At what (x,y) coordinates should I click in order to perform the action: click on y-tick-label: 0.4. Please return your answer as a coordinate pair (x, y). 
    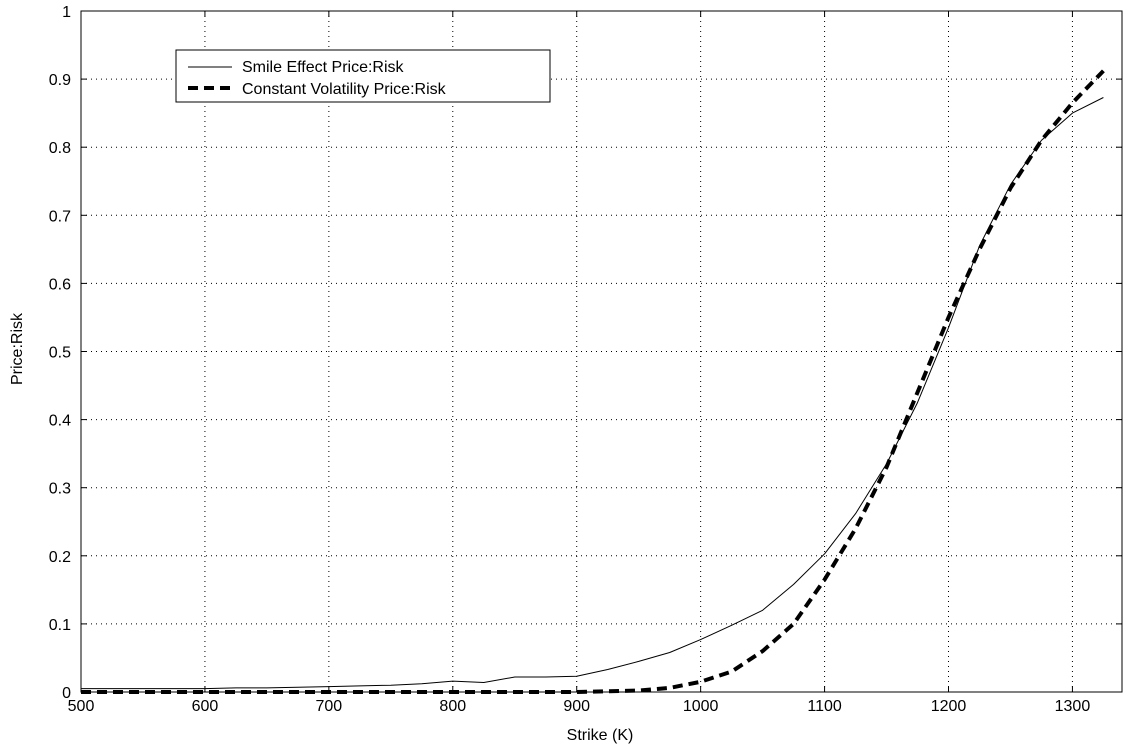
    Looking at the image, I should click on (60, 421).